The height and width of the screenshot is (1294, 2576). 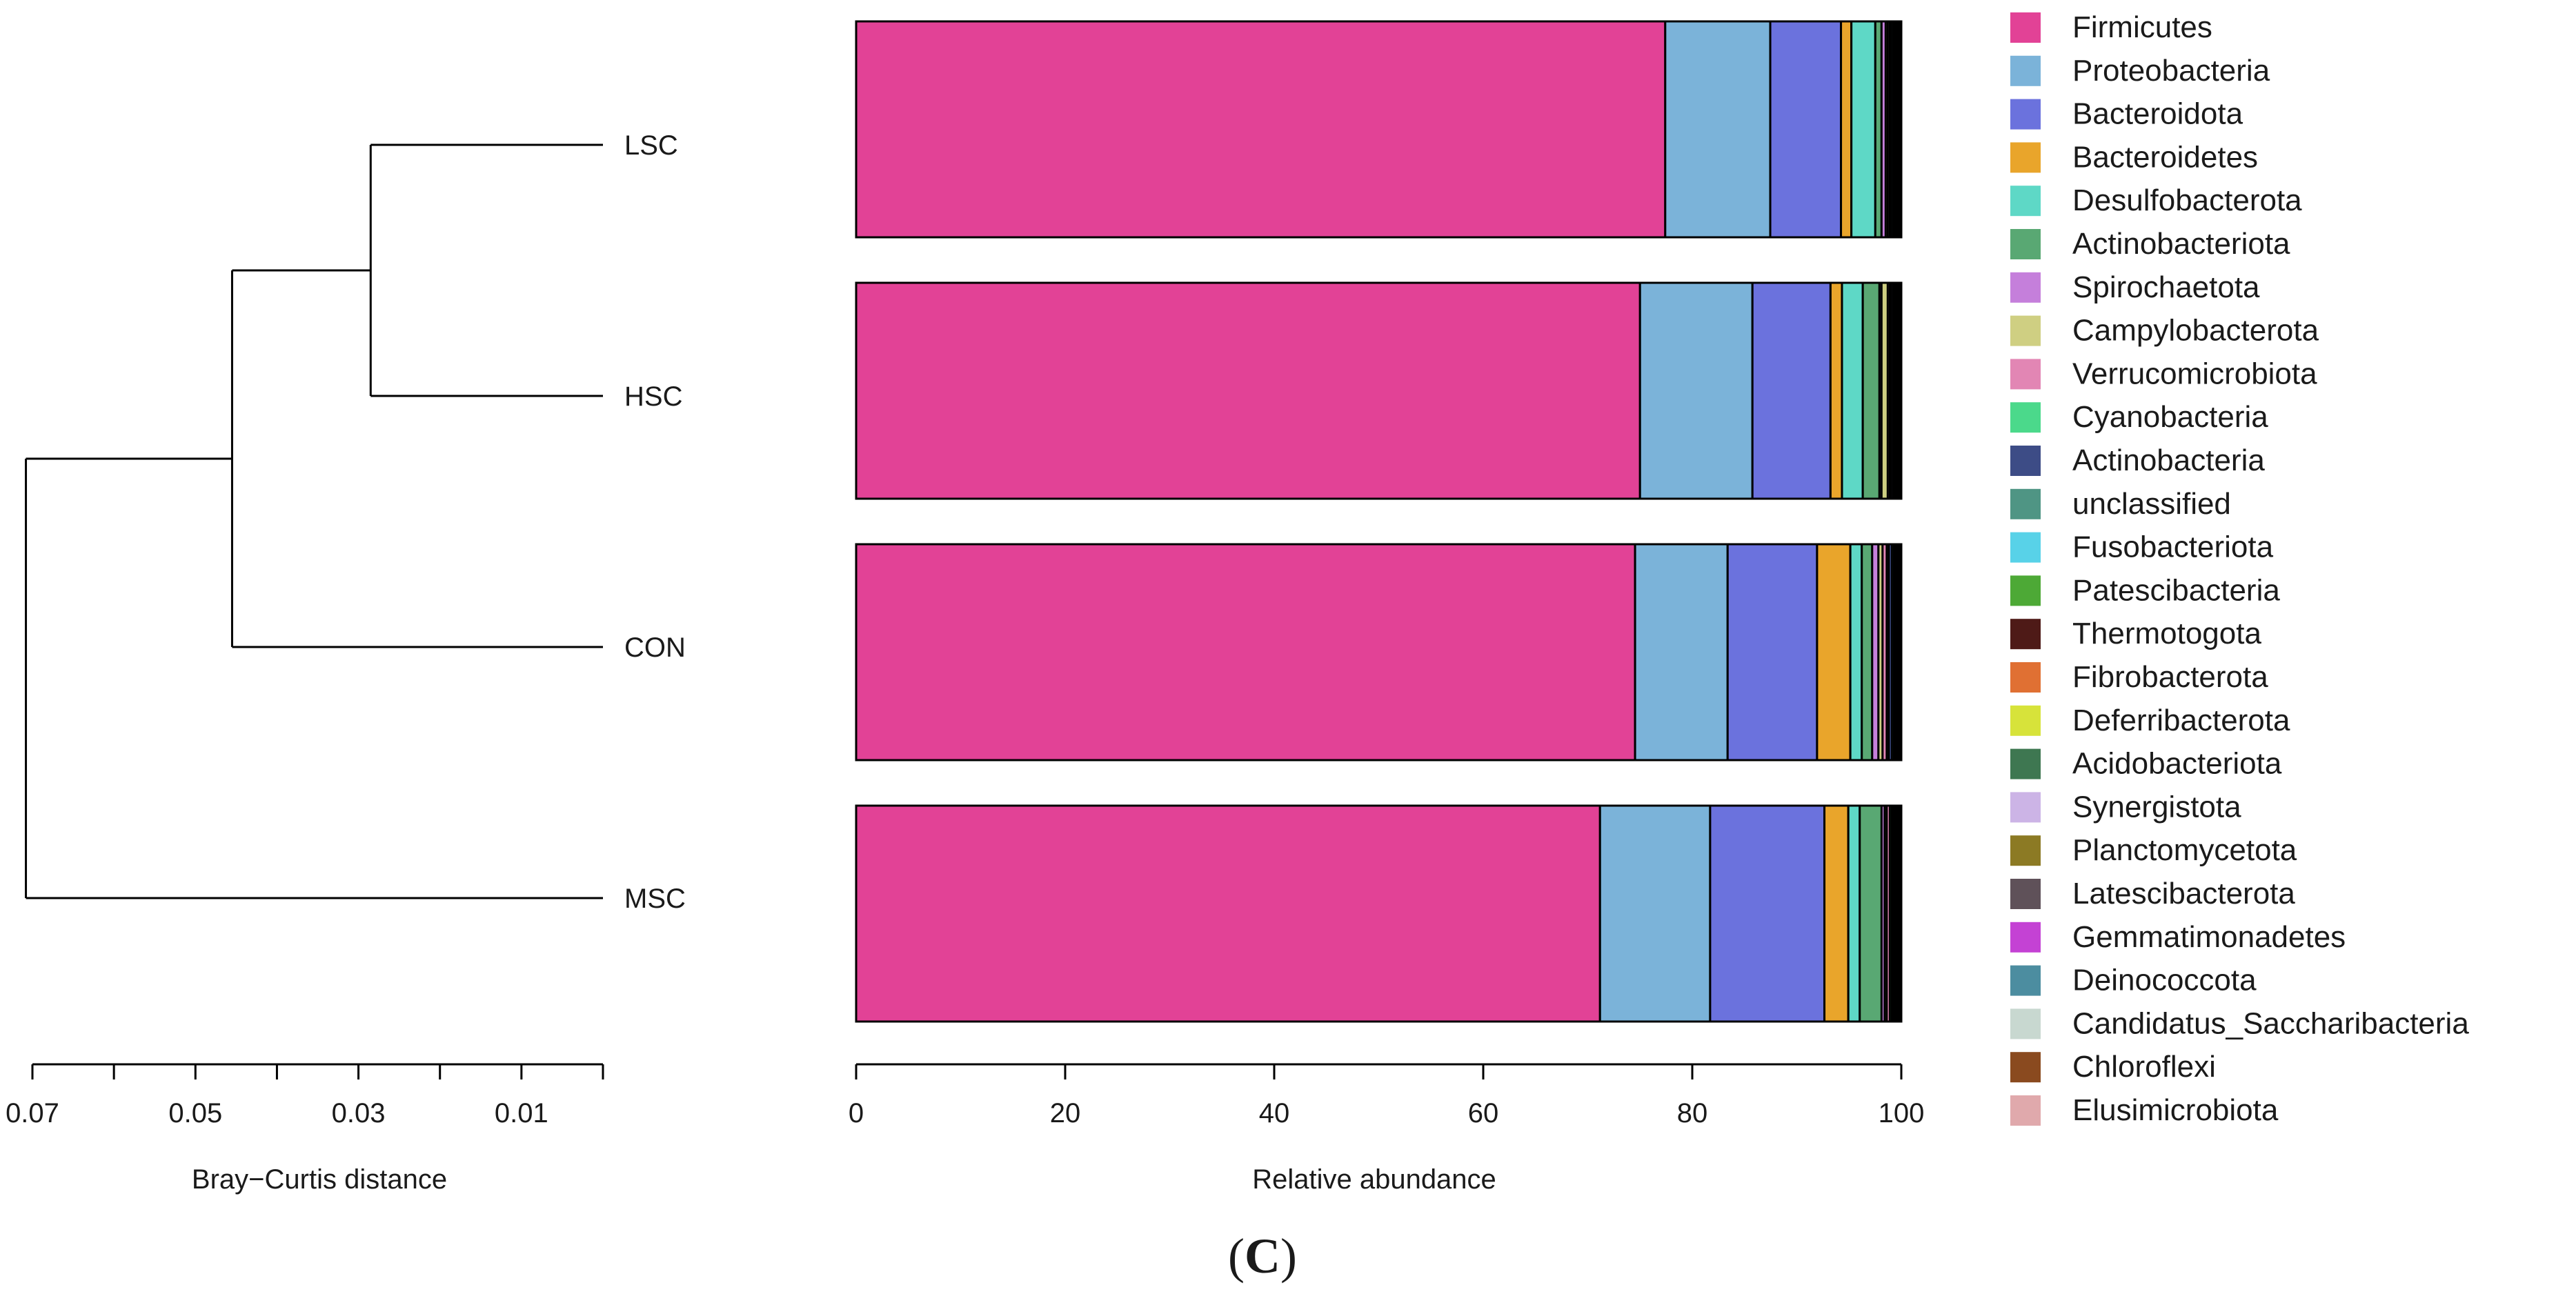 What do you see at coordinates (1834, 652) in the screenshot?
I see `bar-segment-con-bacteroidetes` at bounding box center [1834, 652].